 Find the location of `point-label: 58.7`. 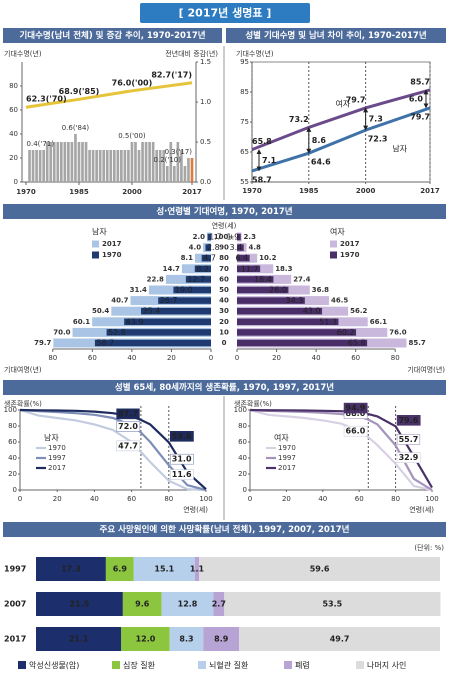

point-label: 58.7 is located at coordinates (262, 179).